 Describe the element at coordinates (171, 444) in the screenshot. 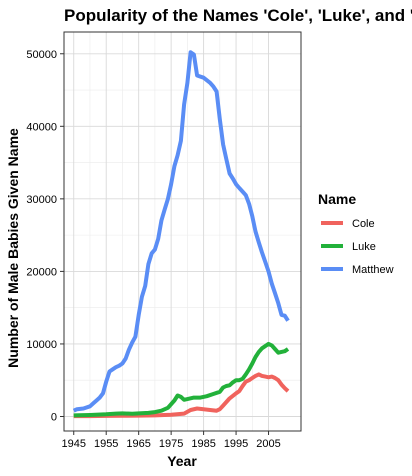

I see `x-tick-label: 1975` at that location.